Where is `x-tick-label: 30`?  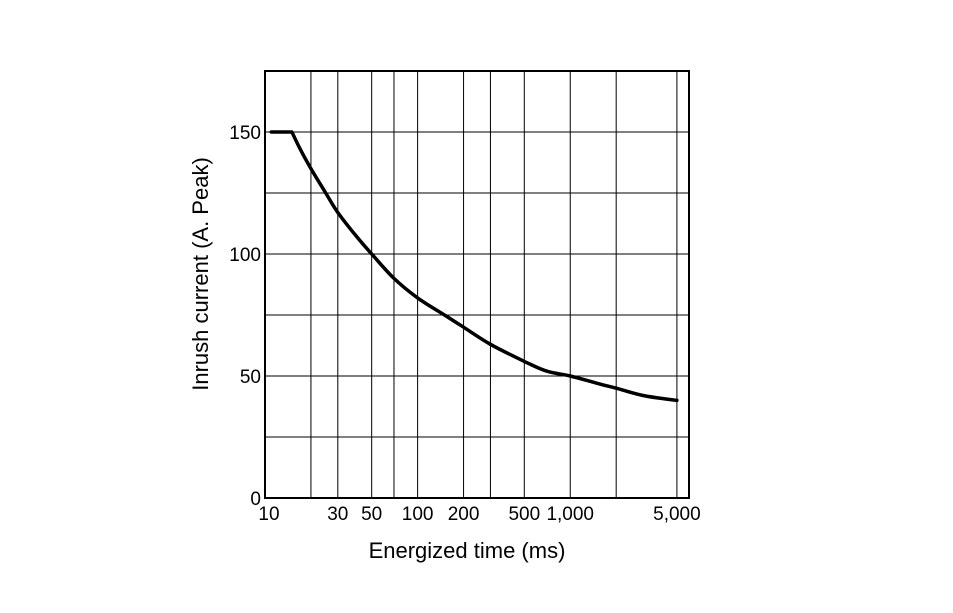
x-tick-label: 30 is located at coordinates (337, 514).